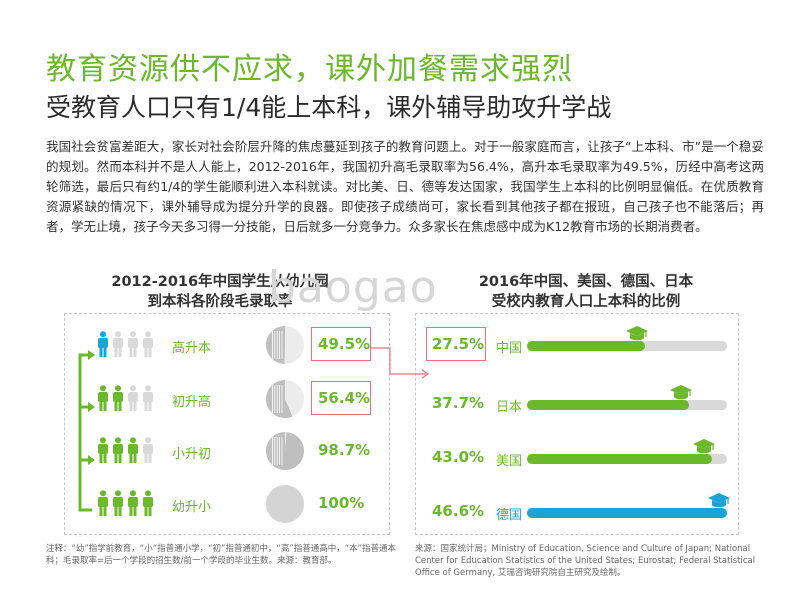 Image resolution: width=800 pixels, height=600 pixels. What do you see at coordinates (509, 346) in the screenshot?
I see `country-label: 中国` at bounding box center [509, 346].